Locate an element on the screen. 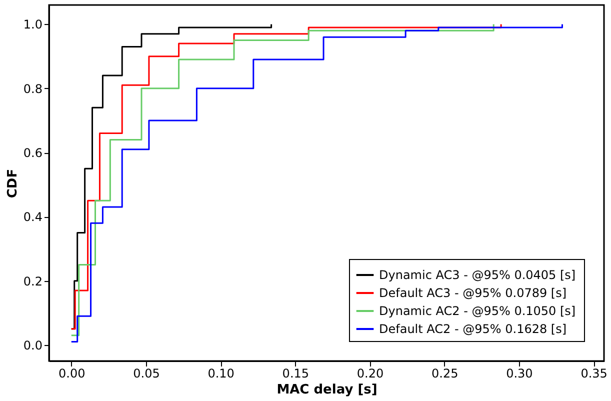 This screenshot has height=401, width=611. x-axis-title: MAC delay [s] is located at coordinates (327, 390).